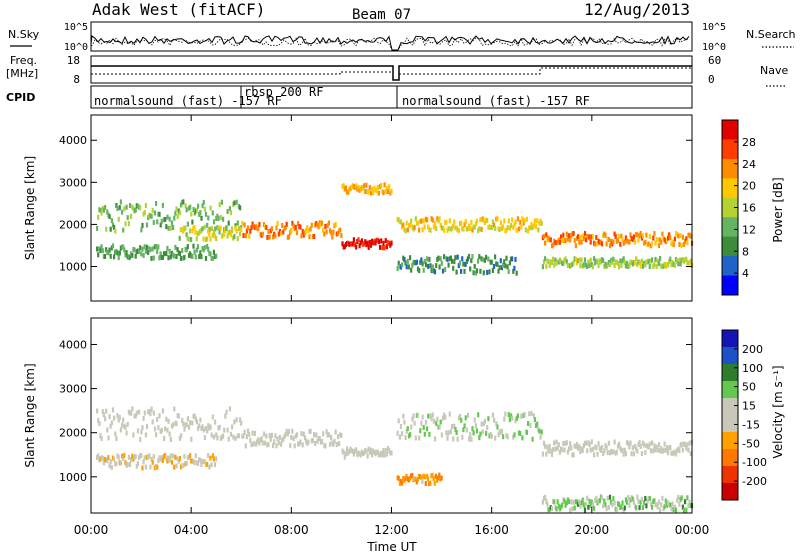  What do you see at coordinates (771, 34) in the screenshot?
I see `nsearch-label: N.Search` at bounding box center [771, 34].